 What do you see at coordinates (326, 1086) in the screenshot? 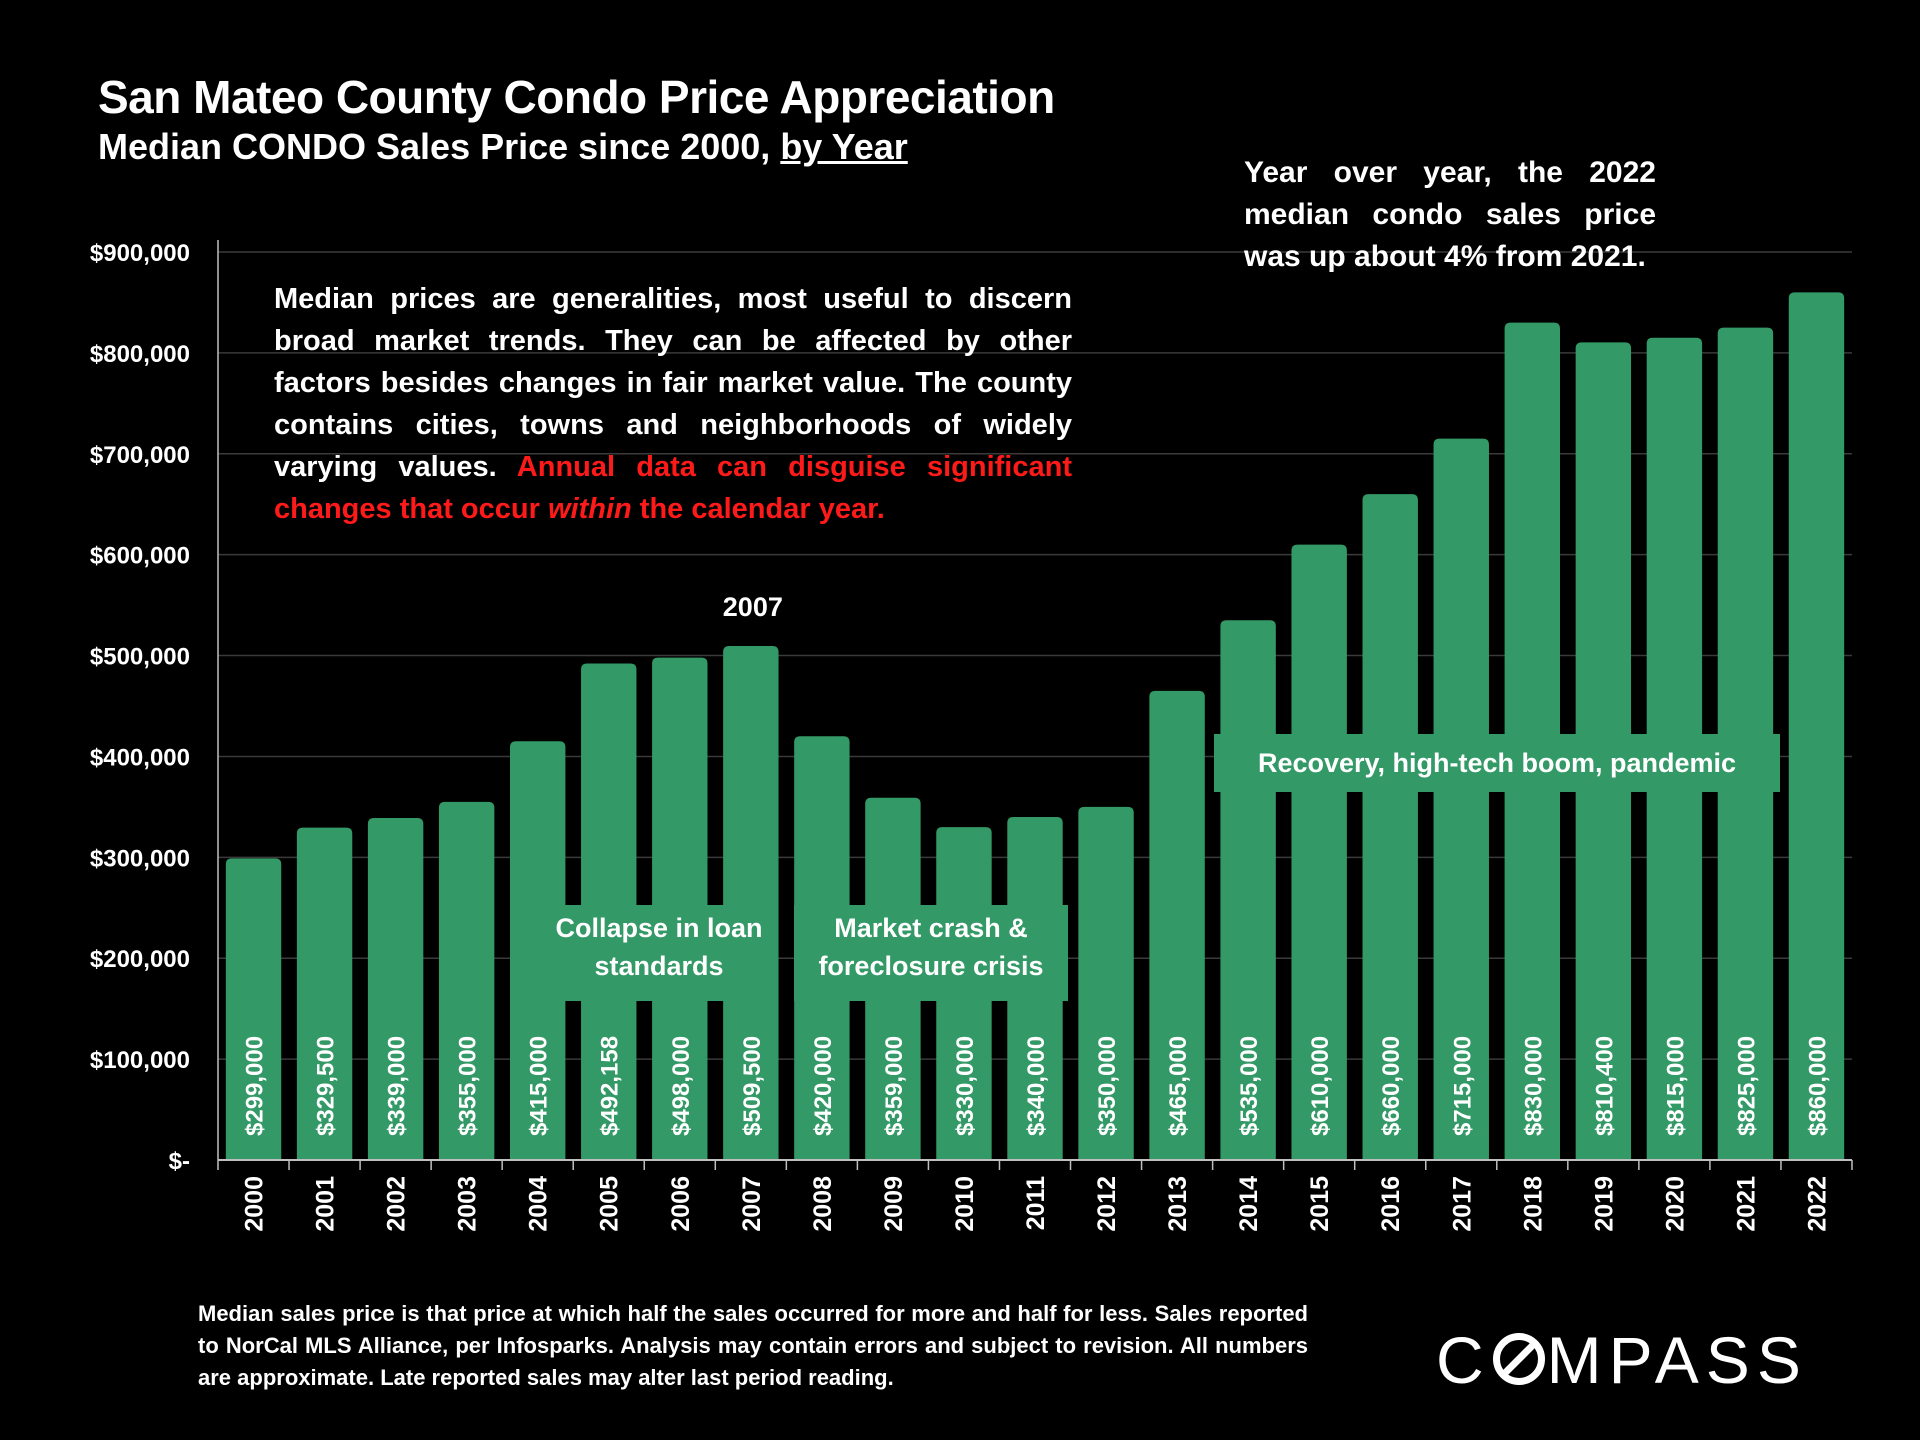
I see `data-label: $329,500` at bounding box center [326, 1086].